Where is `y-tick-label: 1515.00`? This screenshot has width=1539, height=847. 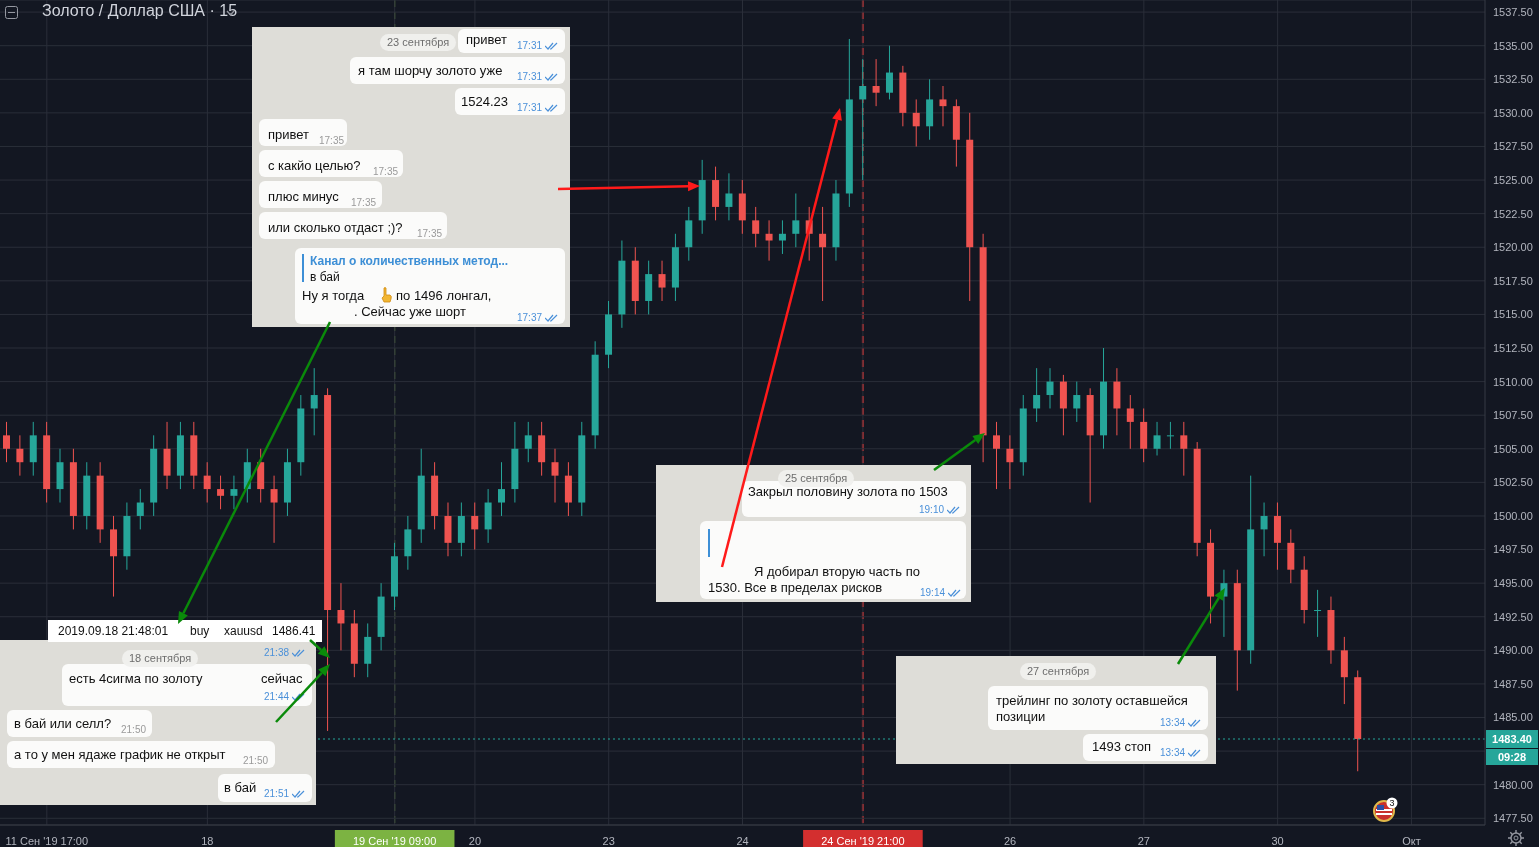
y-tick-label: 1515.00 is located at coordinates (1513, 314).